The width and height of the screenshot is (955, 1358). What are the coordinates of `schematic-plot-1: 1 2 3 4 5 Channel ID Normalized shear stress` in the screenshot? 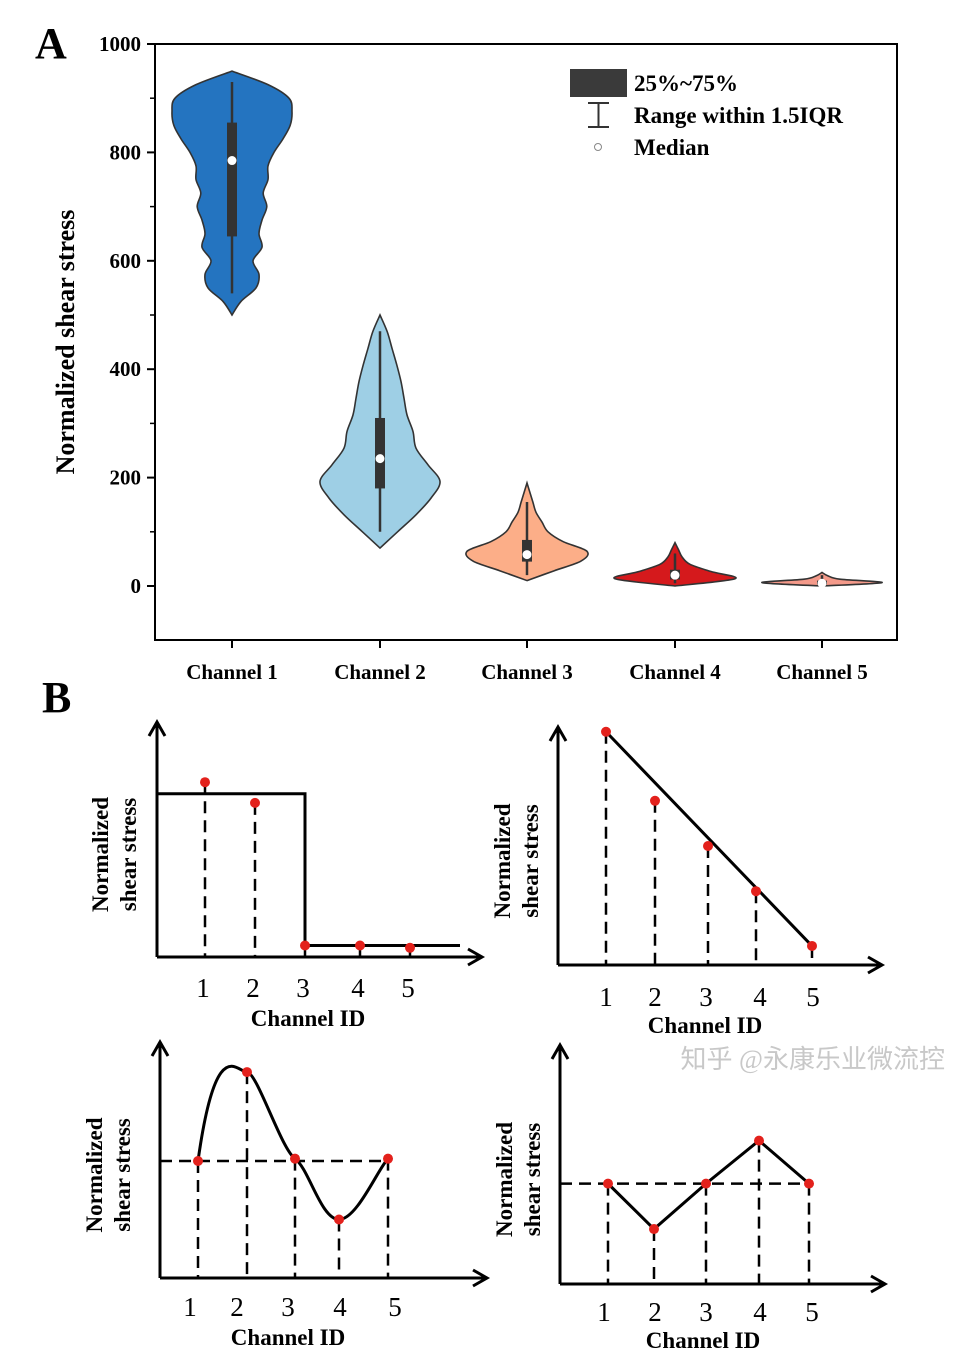 It's located at (287, 874).